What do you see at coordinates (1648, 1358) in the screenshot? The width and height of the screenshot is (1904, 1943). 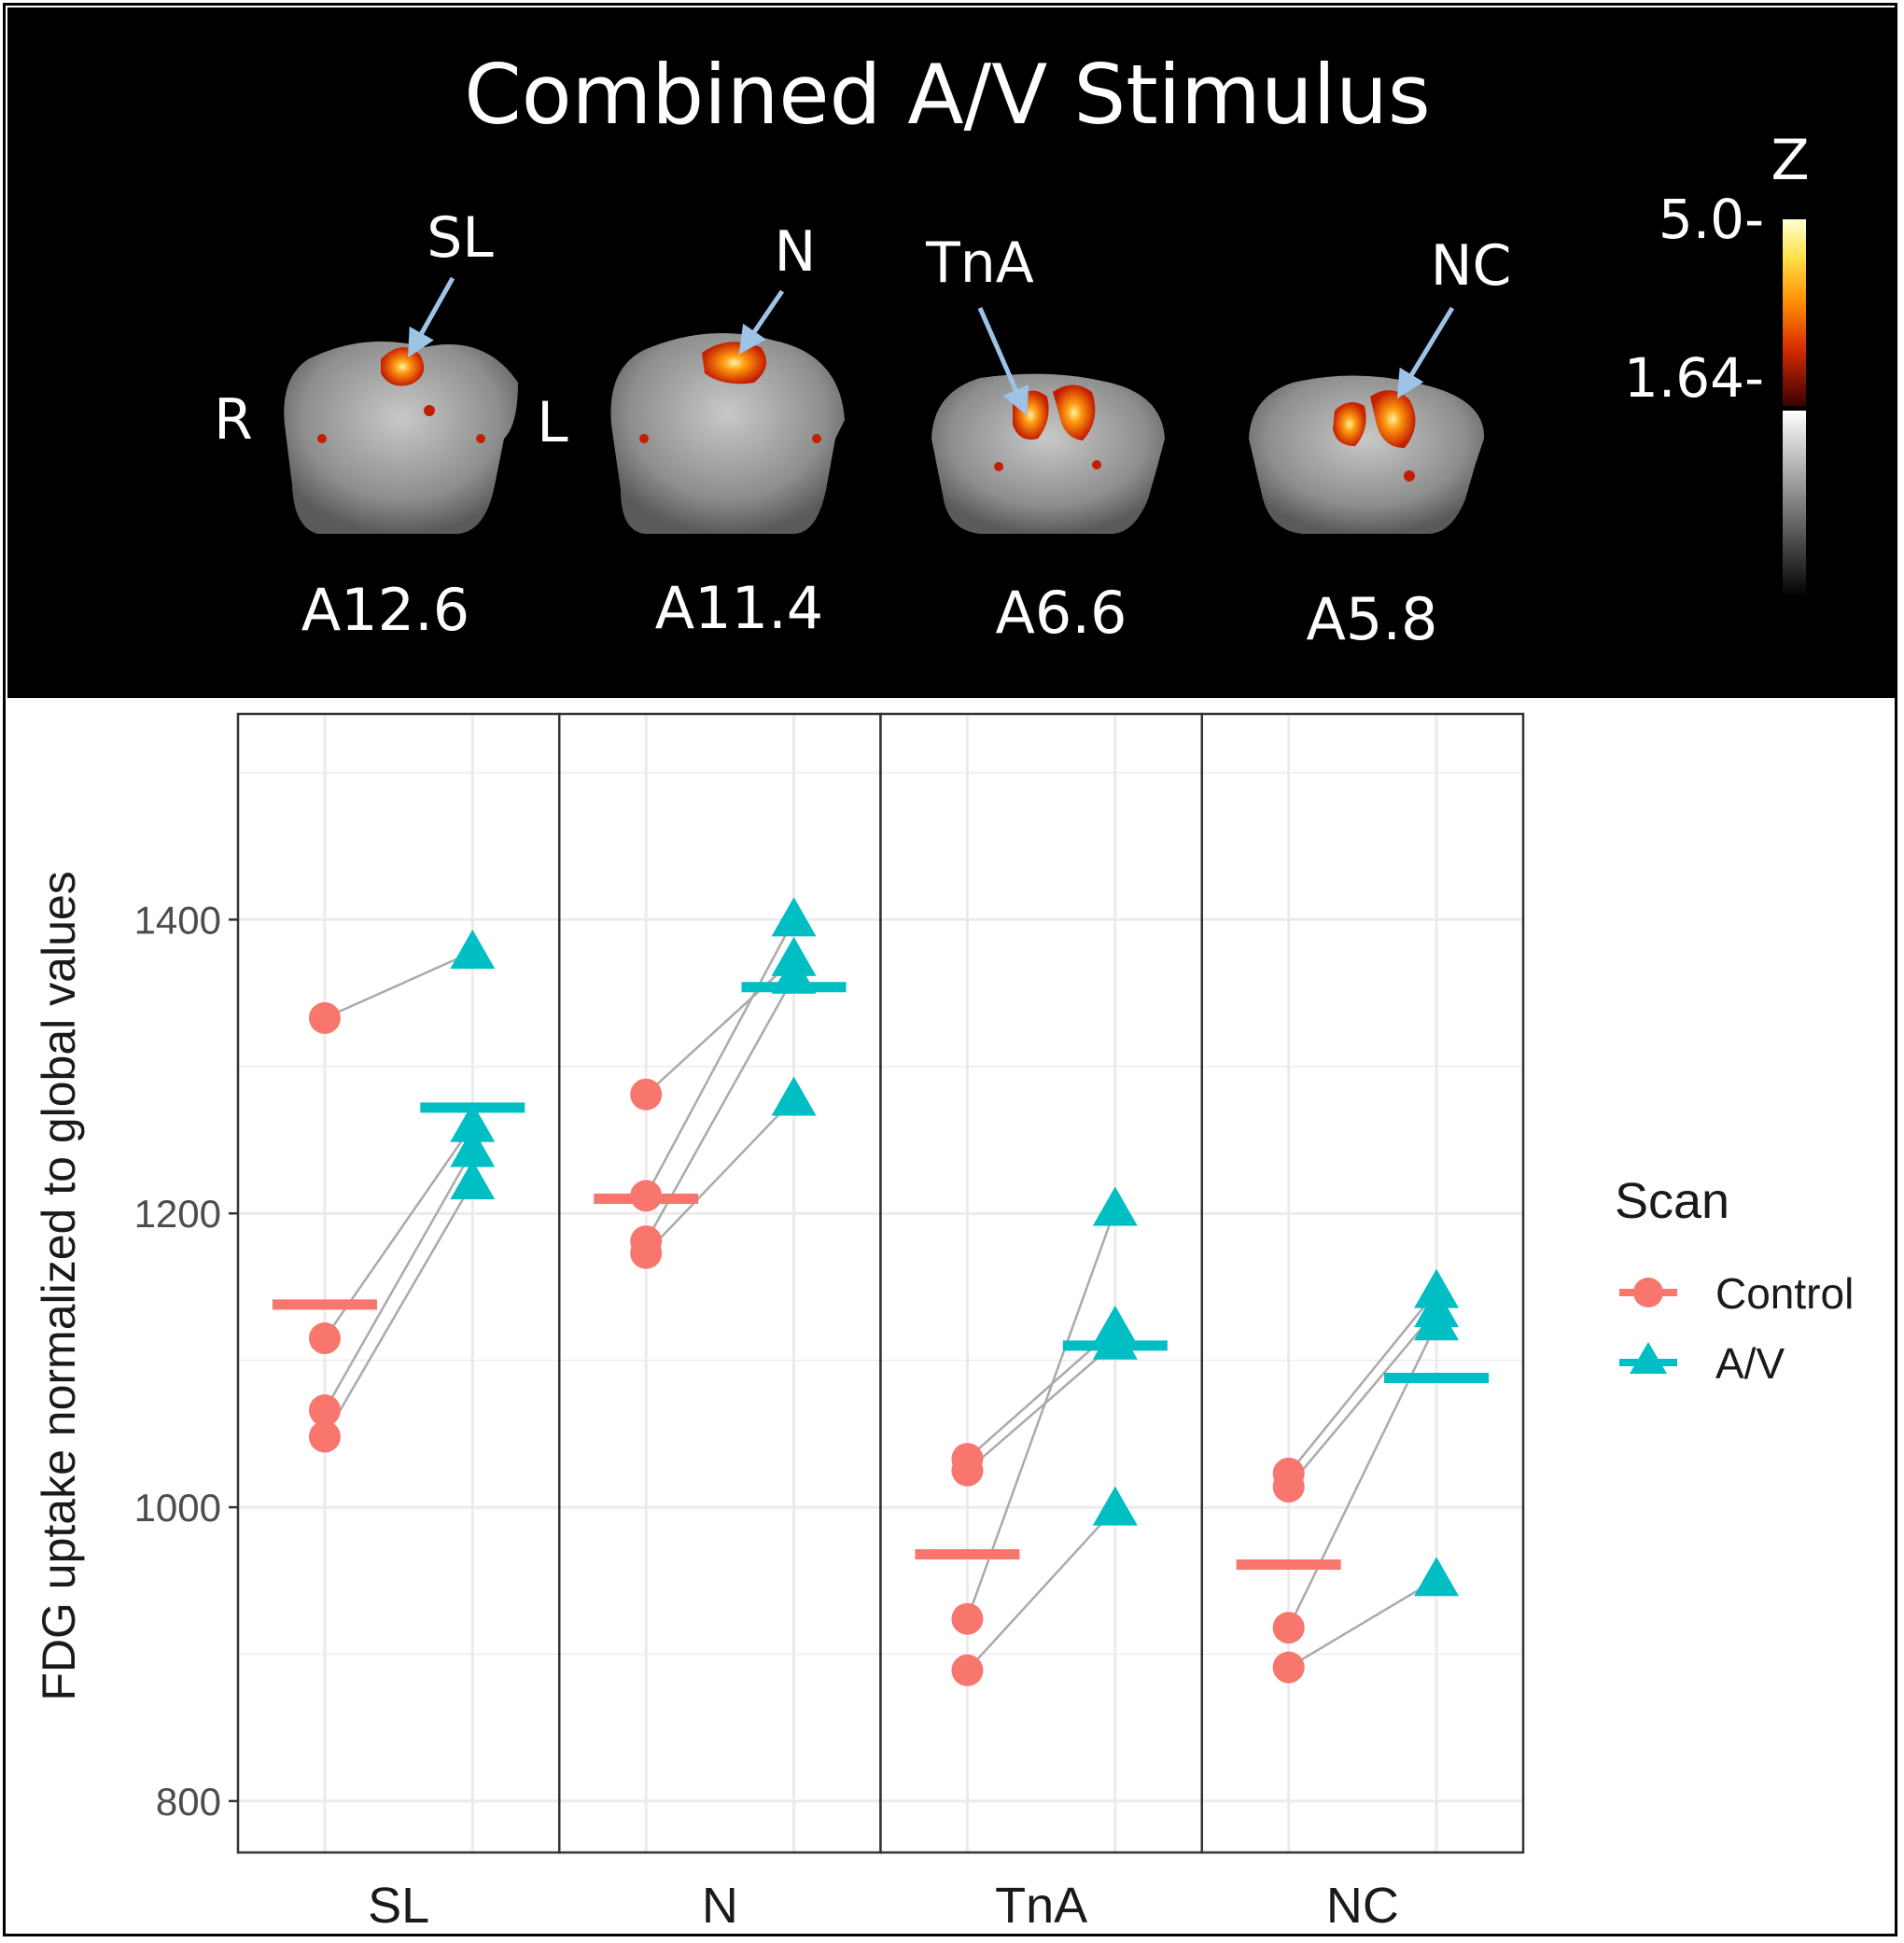 I see `legend-key-av` at bounding box center [1648, 1358].